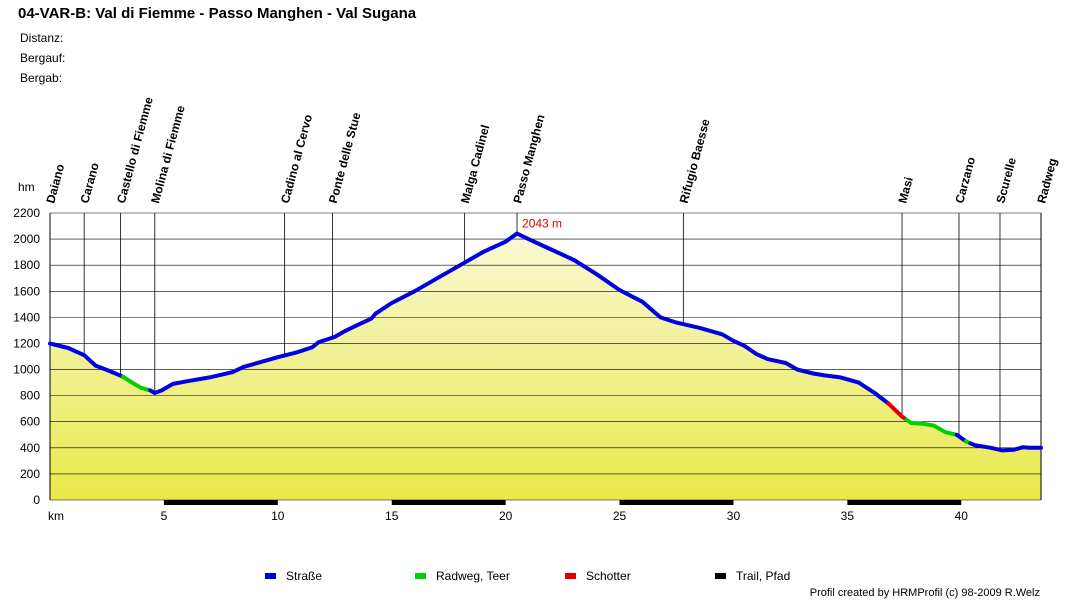 The image size is (1090, 600). I want to click on y-tick-label-200: 200, so click(30, 474).